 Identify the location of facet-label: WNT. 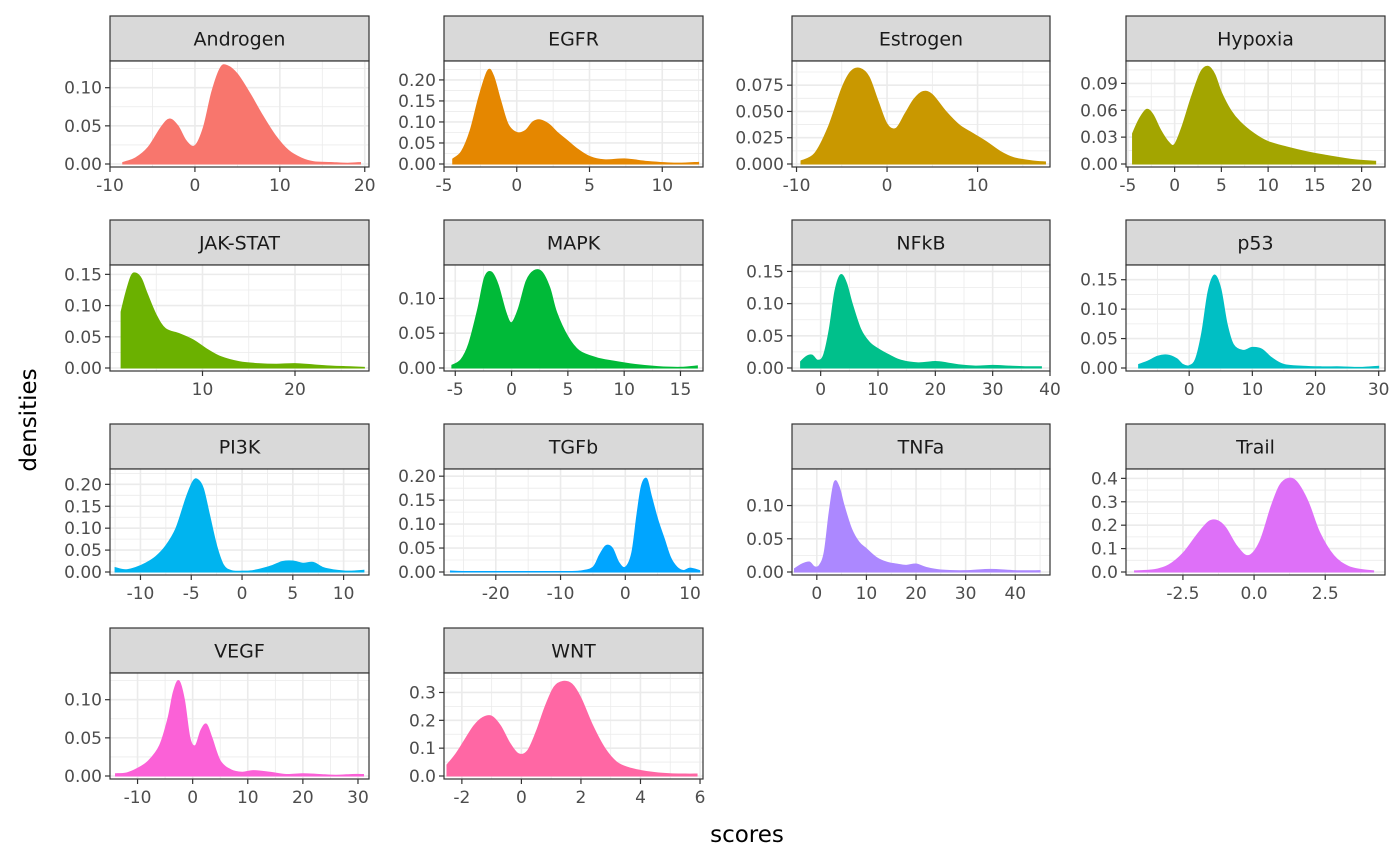
(573, 652).